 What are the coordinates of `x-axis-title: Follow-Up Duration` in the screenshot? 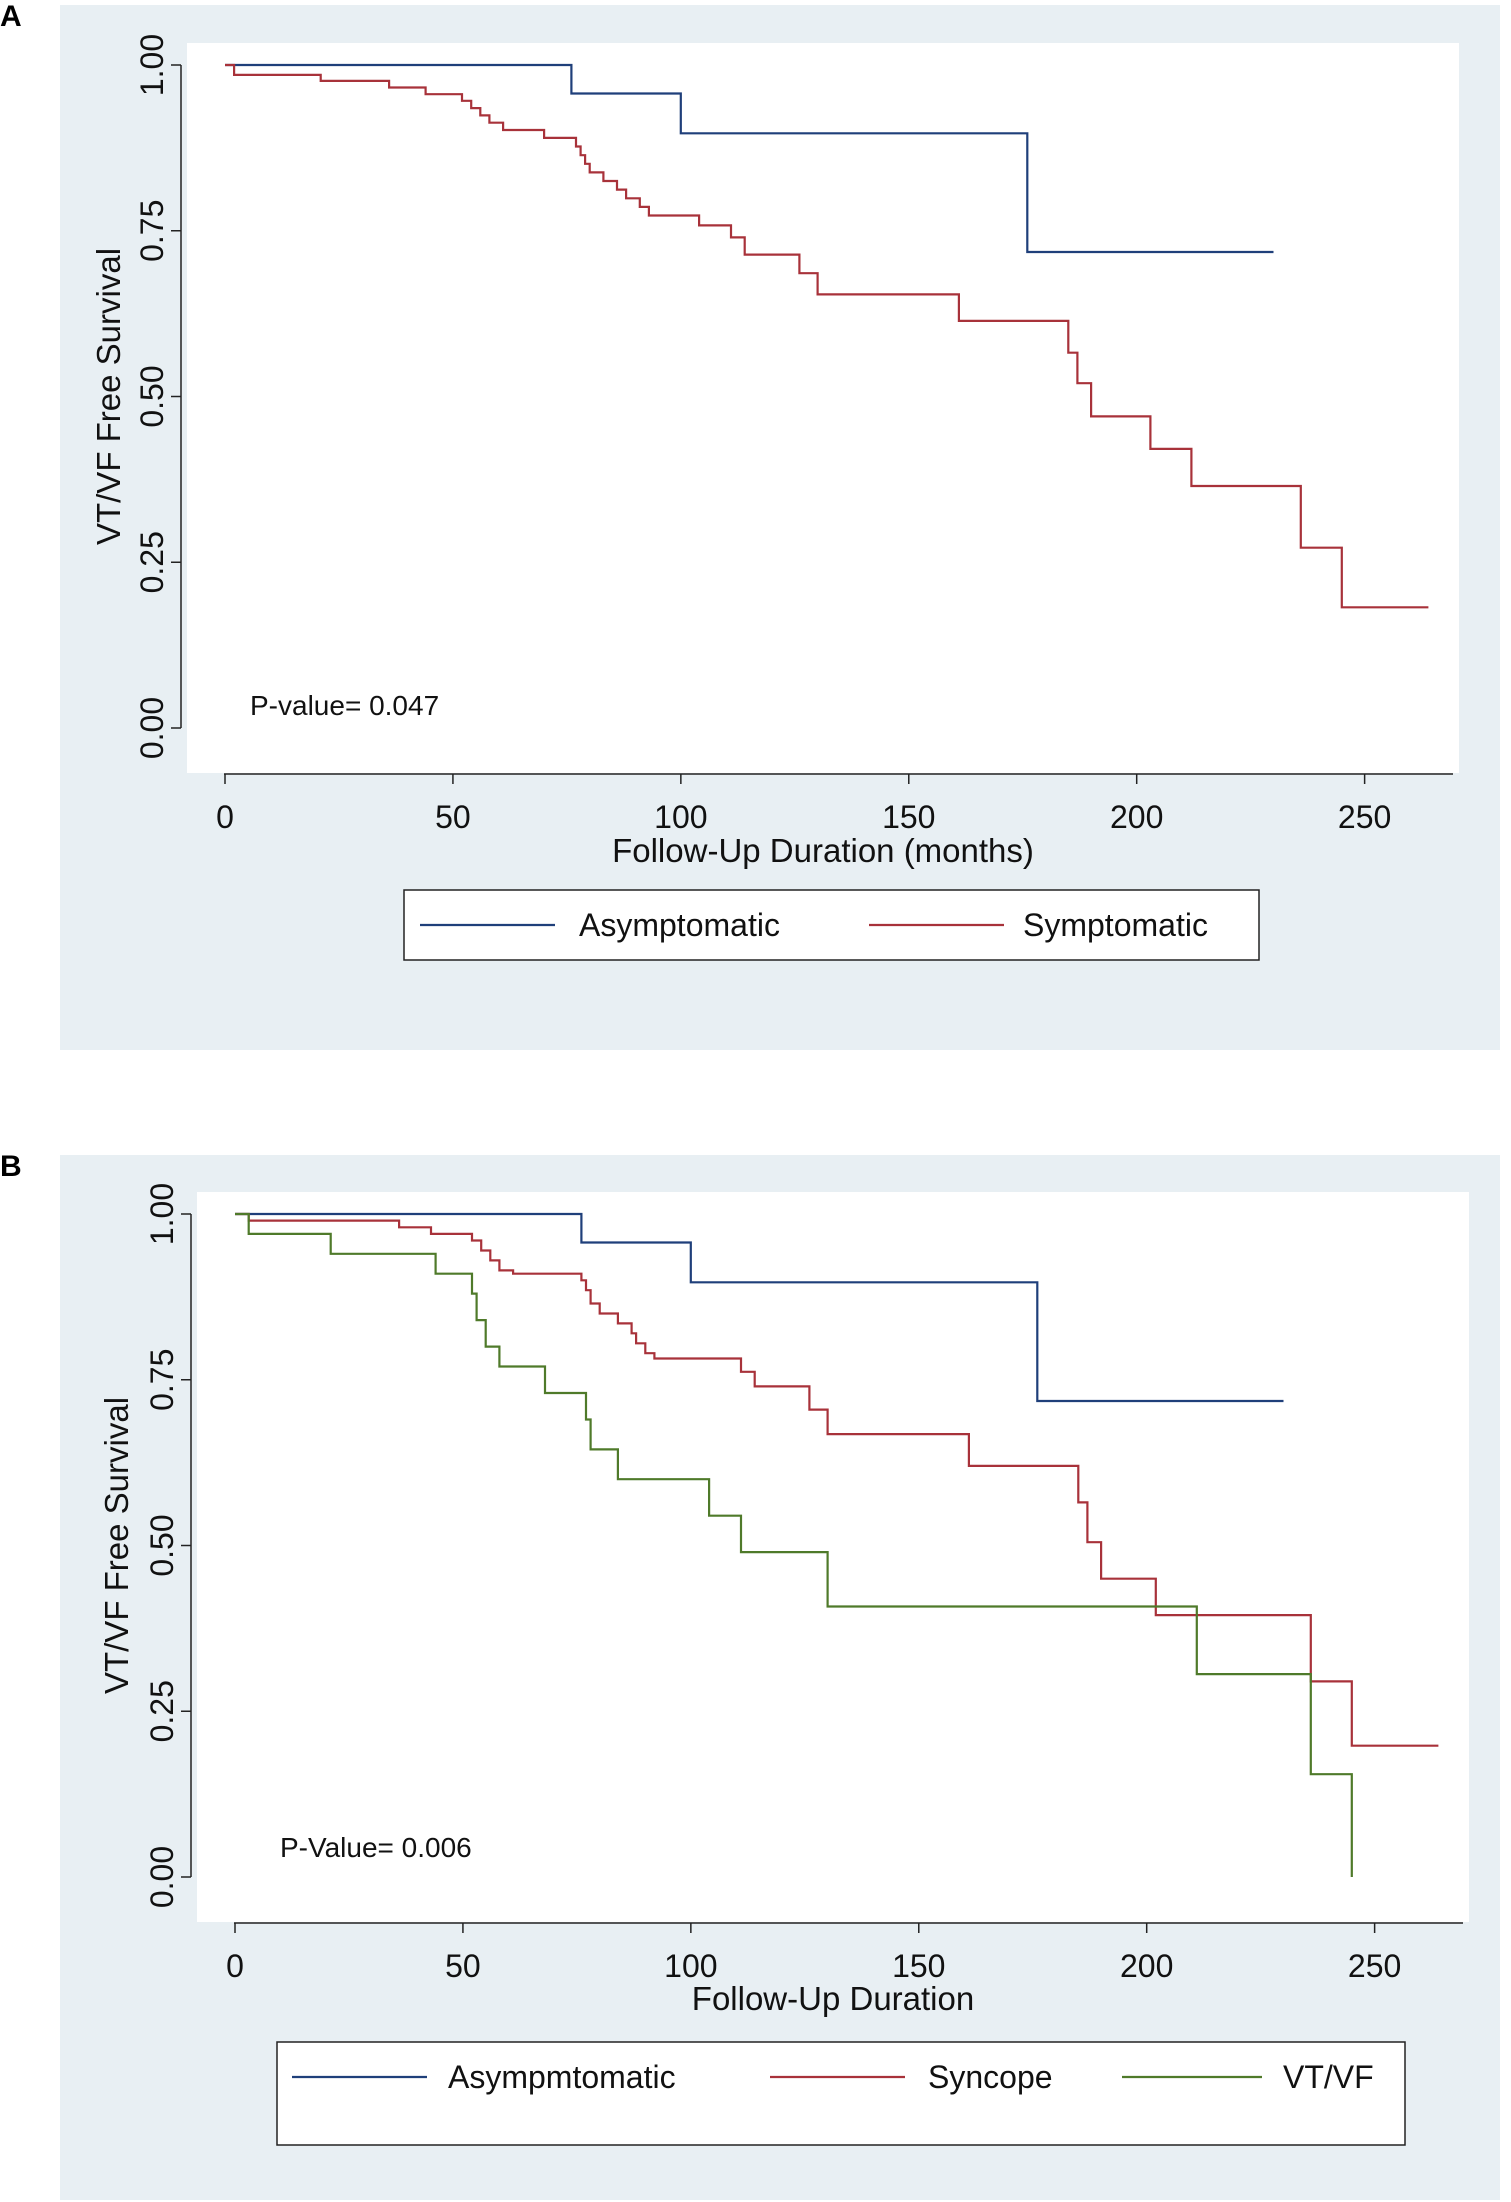 It's located at (833, 1998).